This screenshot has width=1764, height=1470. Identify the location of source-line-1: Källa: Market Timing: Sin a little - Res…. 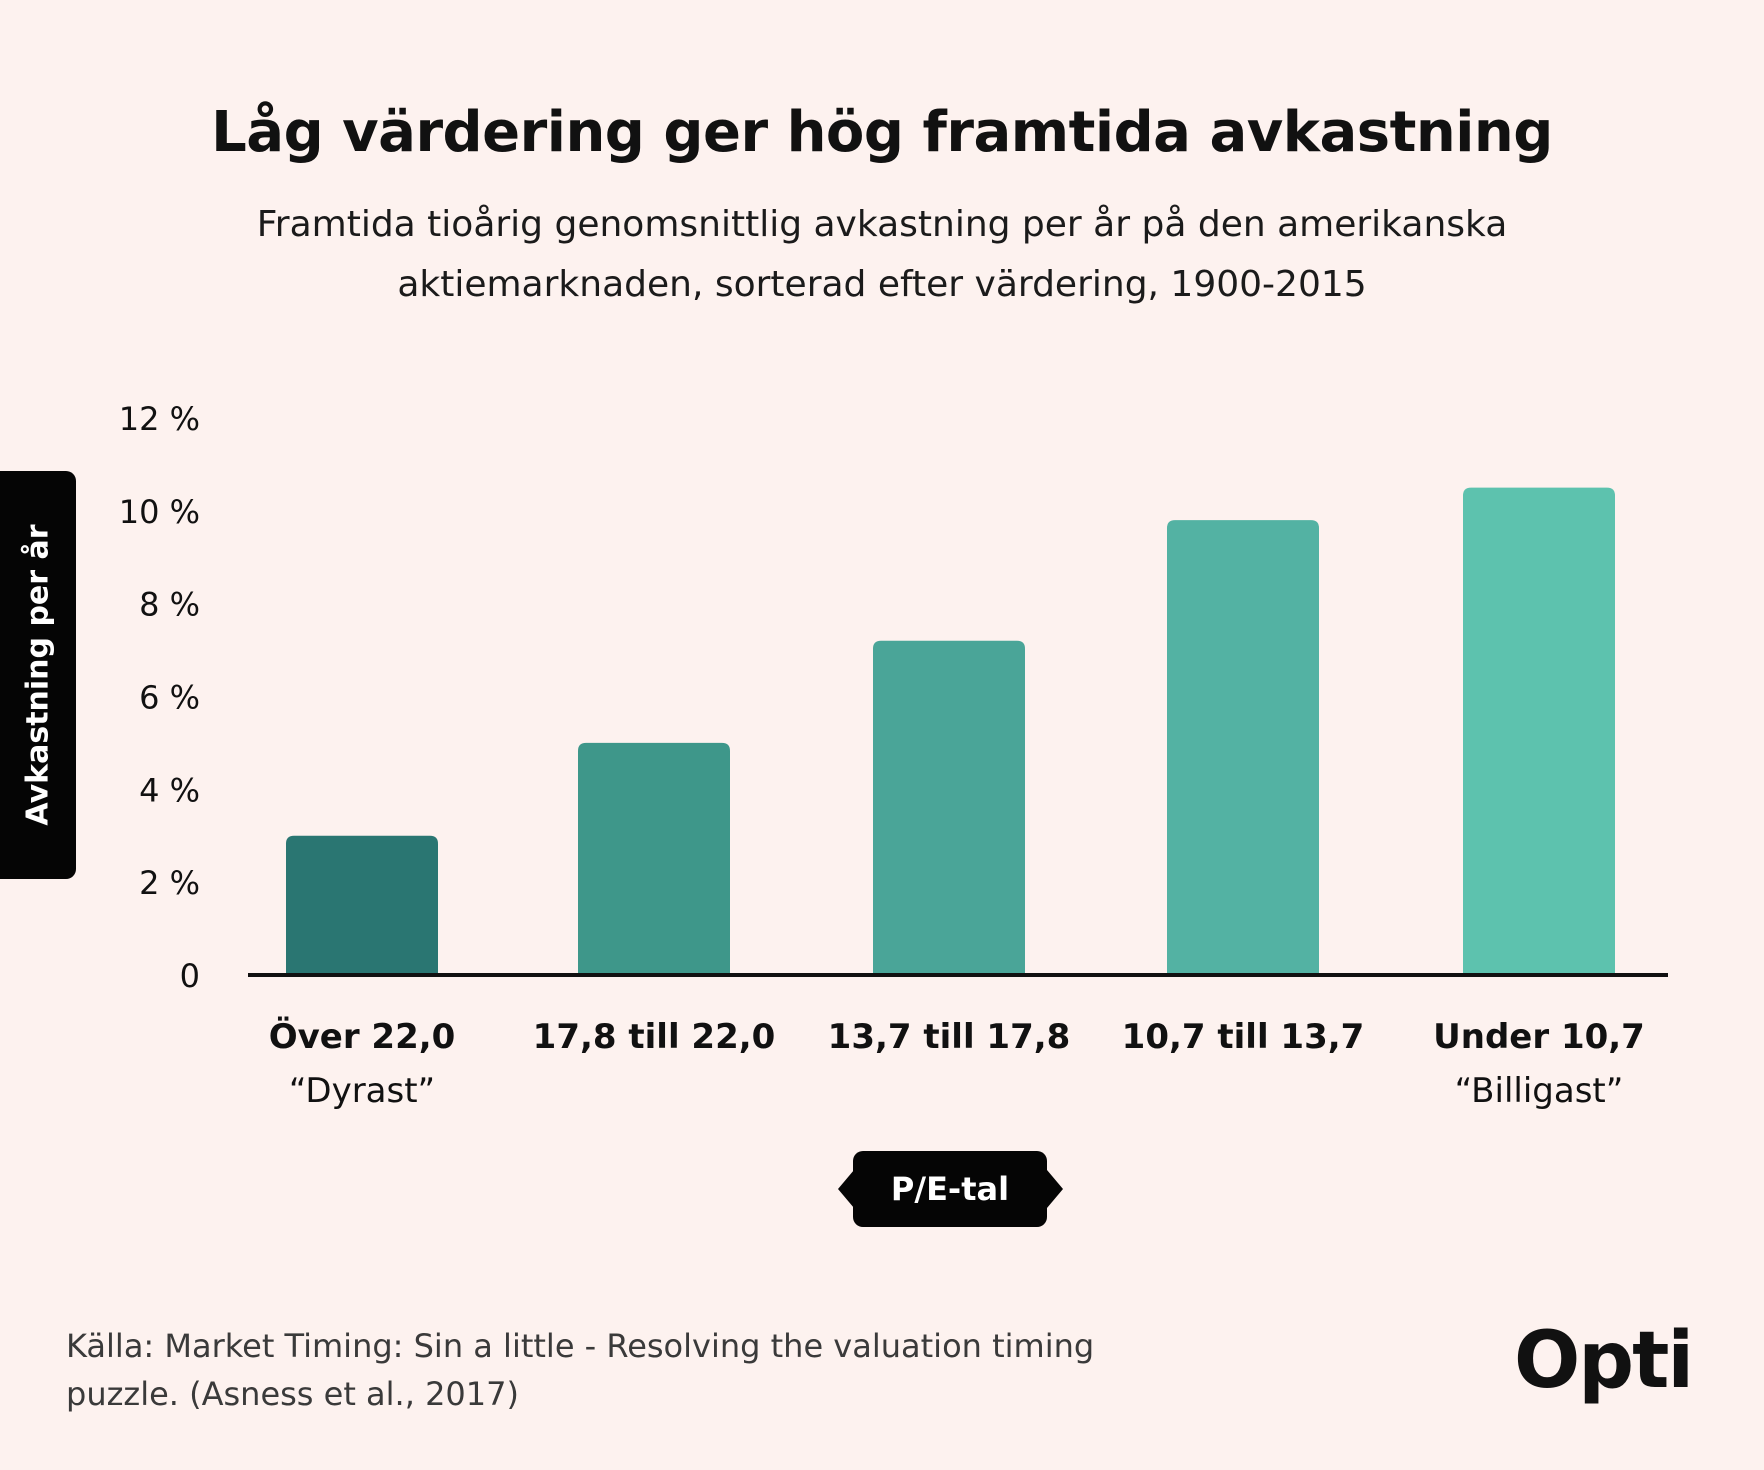
(580, 1346).